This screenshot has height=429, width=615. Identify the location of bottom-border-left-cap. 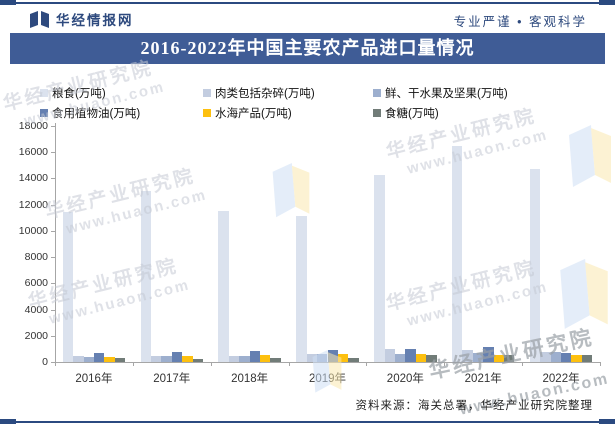
(8, 421).